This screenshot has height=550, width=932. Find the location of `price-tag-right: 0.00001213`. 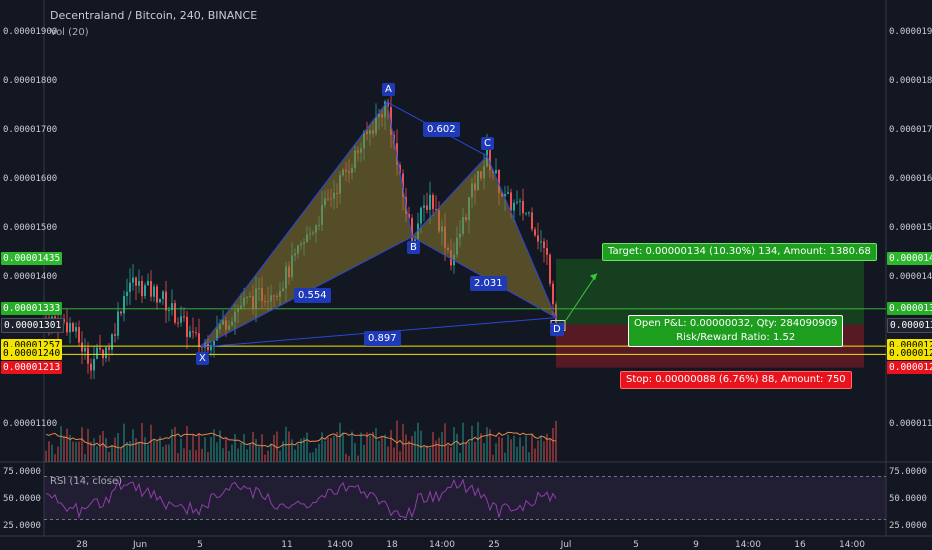

price-tag-right: 0.00001213 is located at coordinates (909, 367).